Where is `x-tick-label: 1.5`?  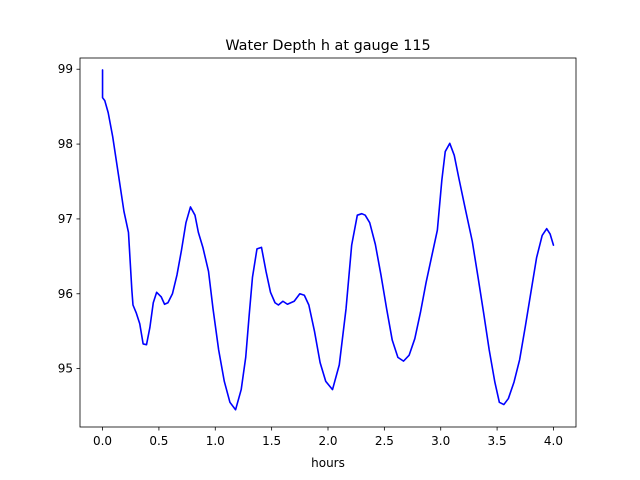
x-tick-label: 1.5 is located at coordinates (271, 441).